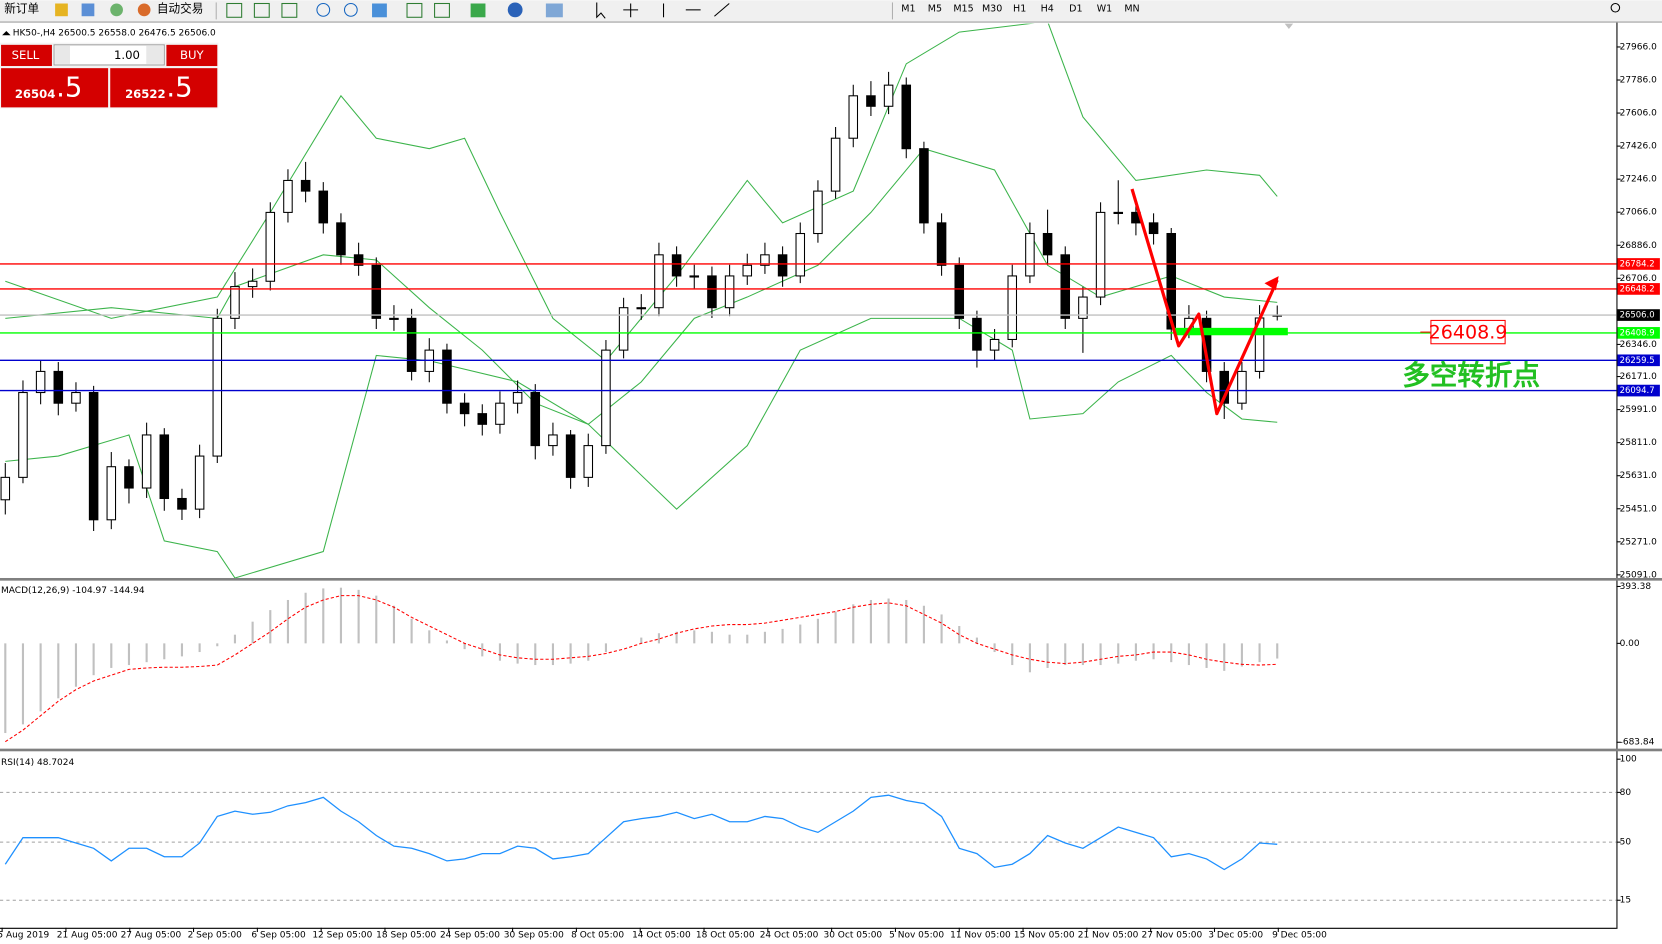  I want to click on ask-box, so click(164, 88).